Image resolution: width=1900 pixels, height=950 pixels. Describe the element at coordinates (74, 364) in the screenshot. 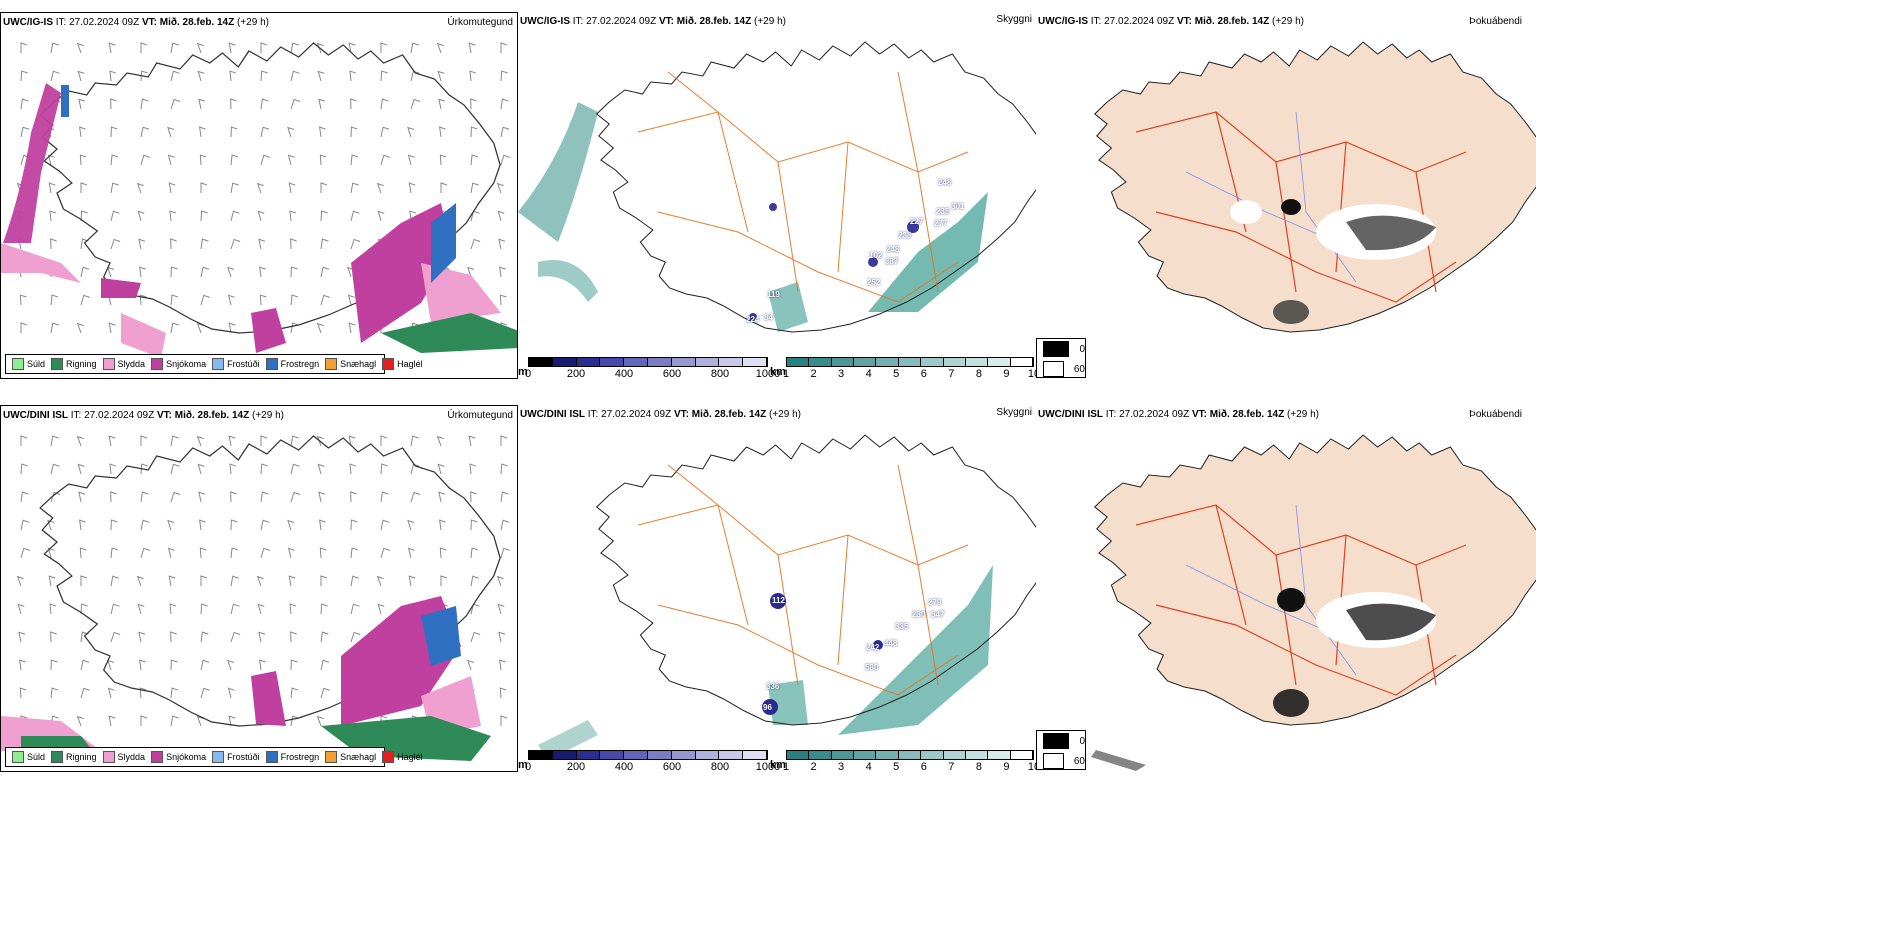

I see `legend-item-rigning: Rigning` at that location.